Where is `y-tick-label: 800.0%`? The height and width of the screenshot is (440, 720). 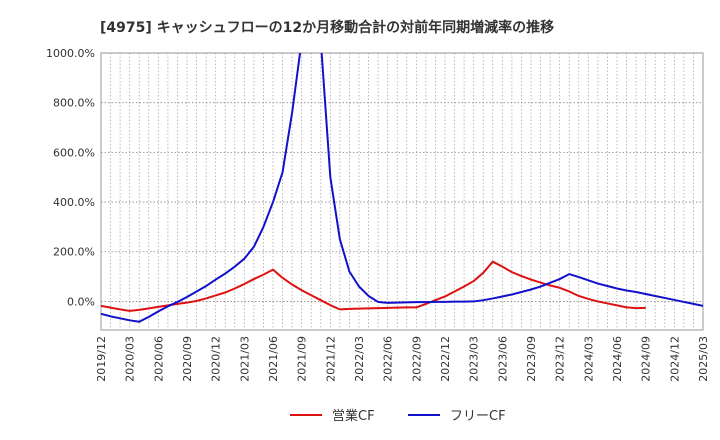
y-tick-label: 800.0% is located at coordinates (74, 103).